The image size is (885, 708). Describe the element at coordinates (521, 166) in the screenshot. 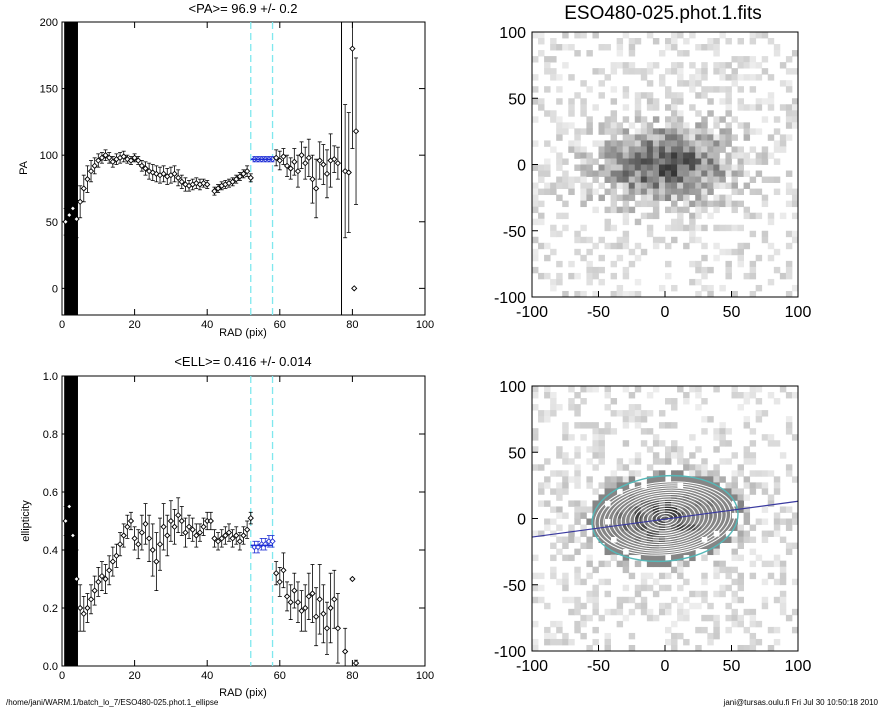

I see `galaxy-image-y-tick-label: 0` at that location.